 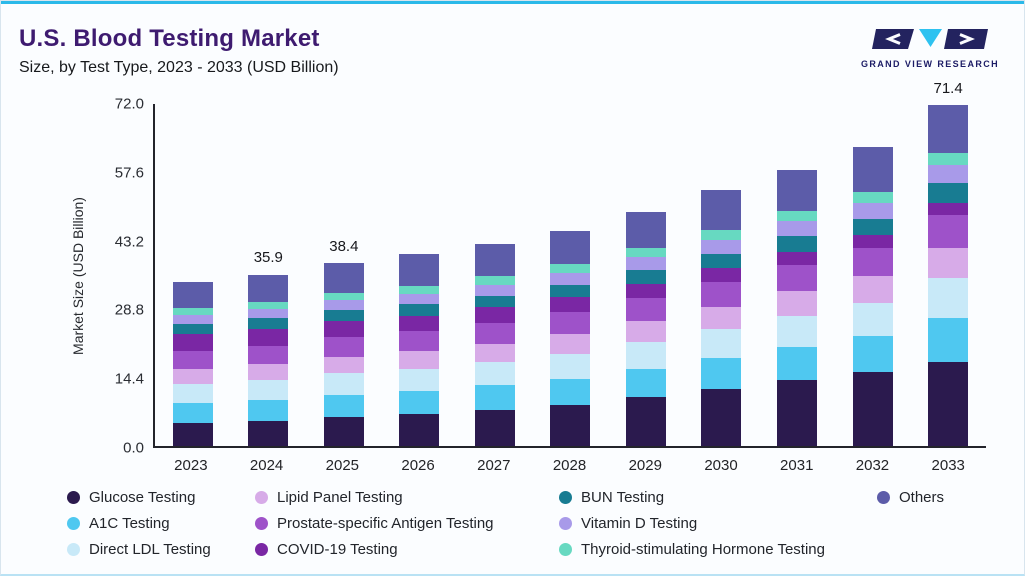 What do you see at coordinates (494, 344) in the screenshot?
I see `bar-2027` at bounding box center [494, 344].